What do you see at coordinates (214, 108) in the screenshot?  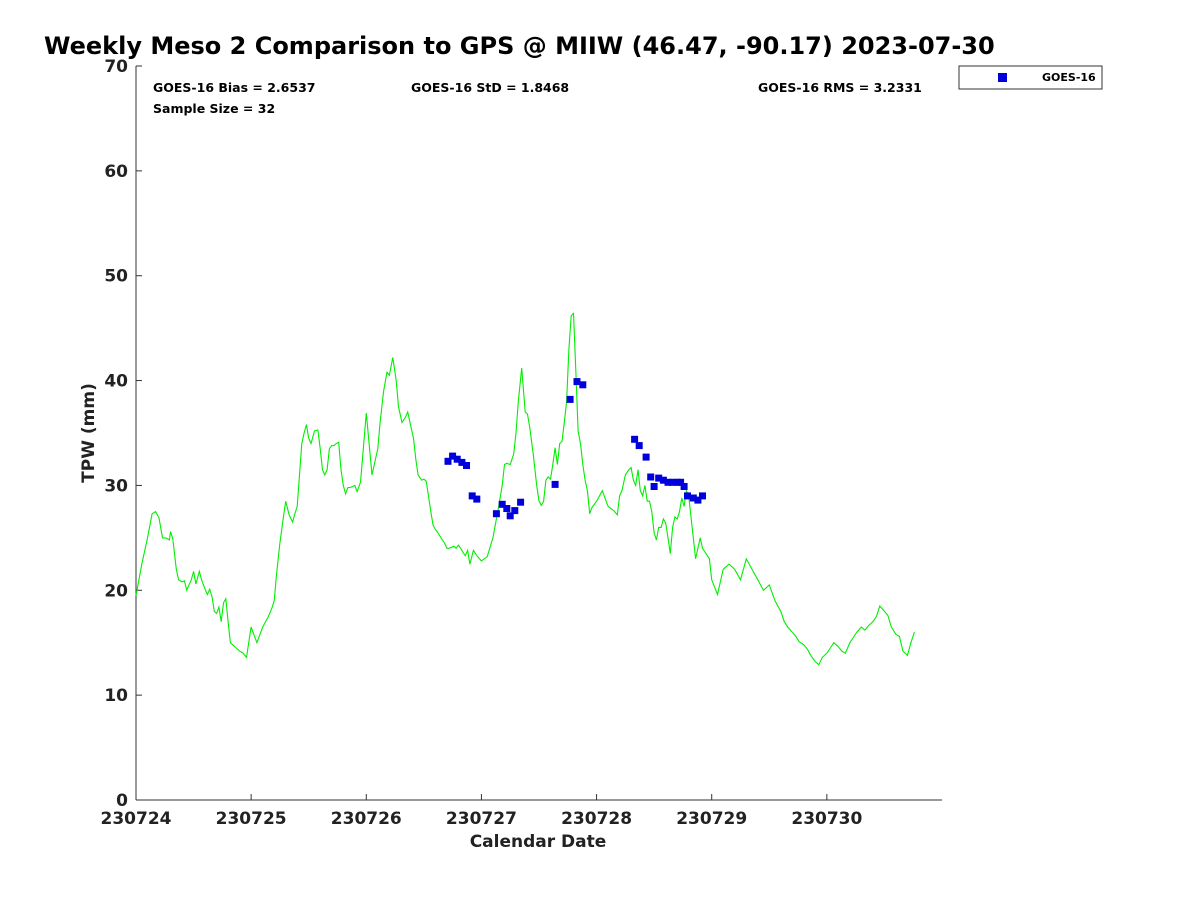 I see `sample-size-stat: Sample Size = 32` at bounding box center [214, 108].